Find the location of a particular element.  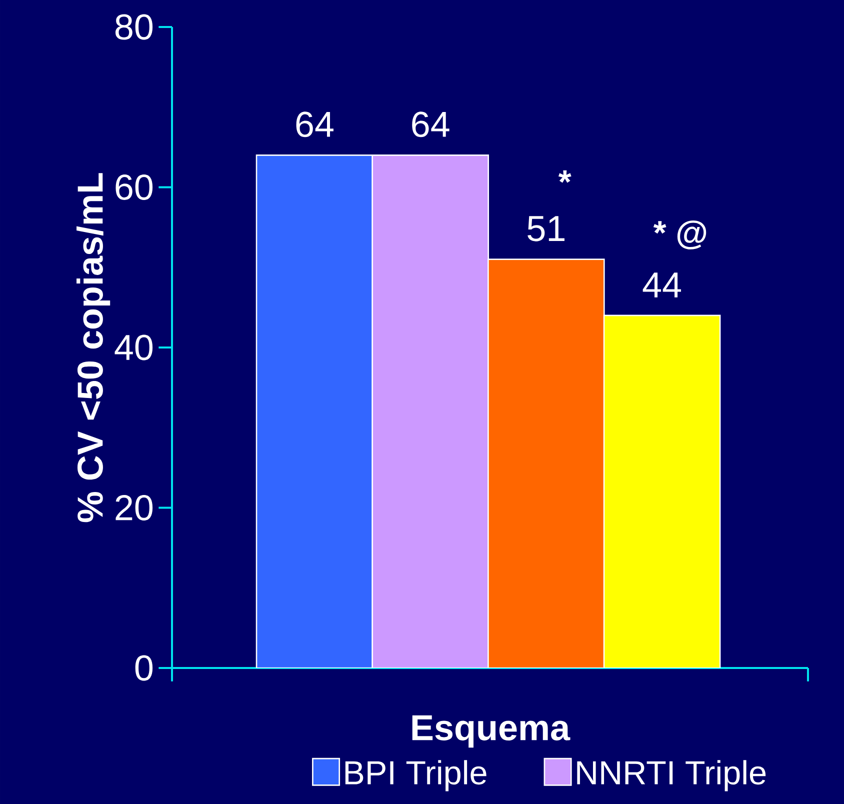

annotation: * @ is located at coordinates (679, 235).